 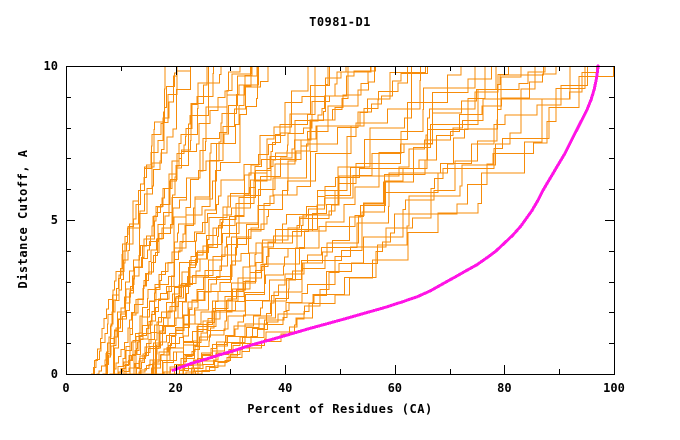 I want to click on x-tick-label: 20, so click(x=175, y=388).